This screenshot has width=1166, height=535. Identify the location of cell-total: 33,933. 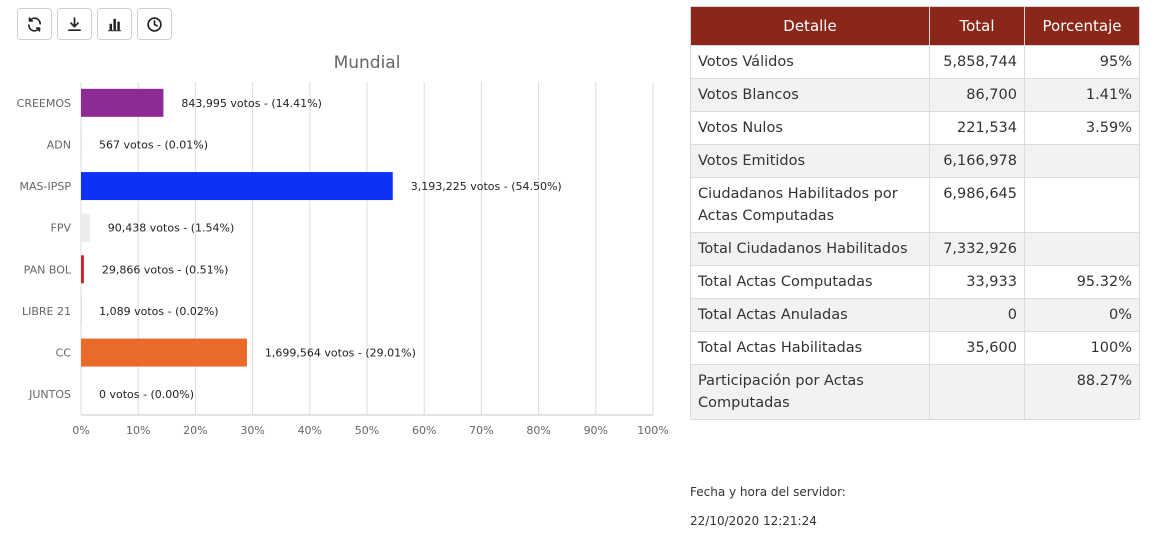
(977, 282).